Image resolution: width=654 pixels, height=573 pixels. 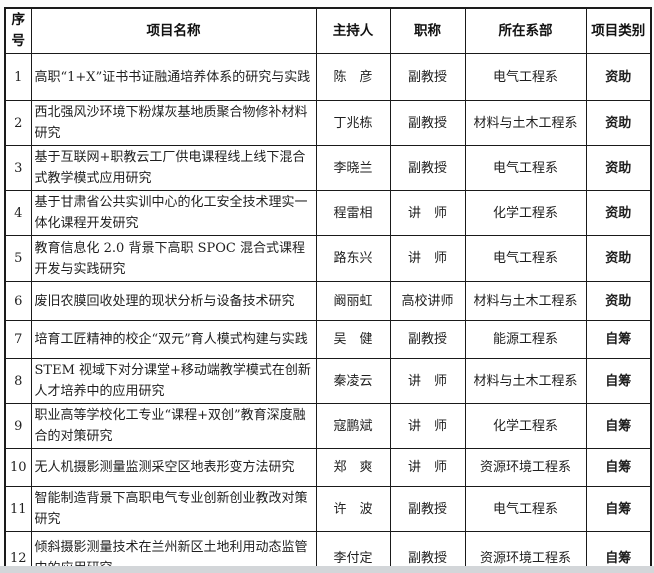 I want to click on cell-project-name: 高职“1+X”证书书证融通培养体系的研究与实践, so click(x=173, y=77).